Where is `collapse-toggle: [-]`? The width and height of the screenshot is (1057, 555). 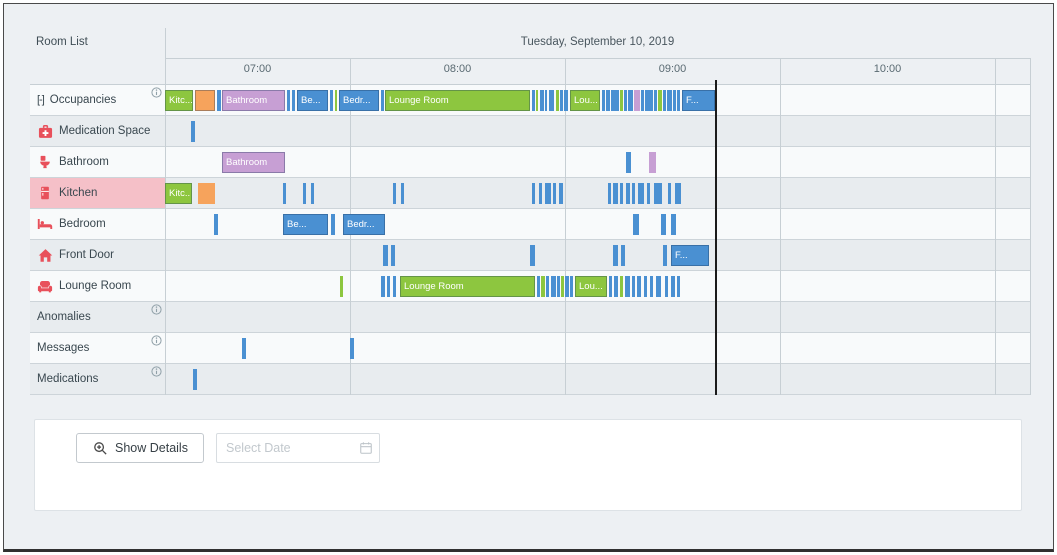
collapse-toggle: [-] is located at coordinates (41, 100).